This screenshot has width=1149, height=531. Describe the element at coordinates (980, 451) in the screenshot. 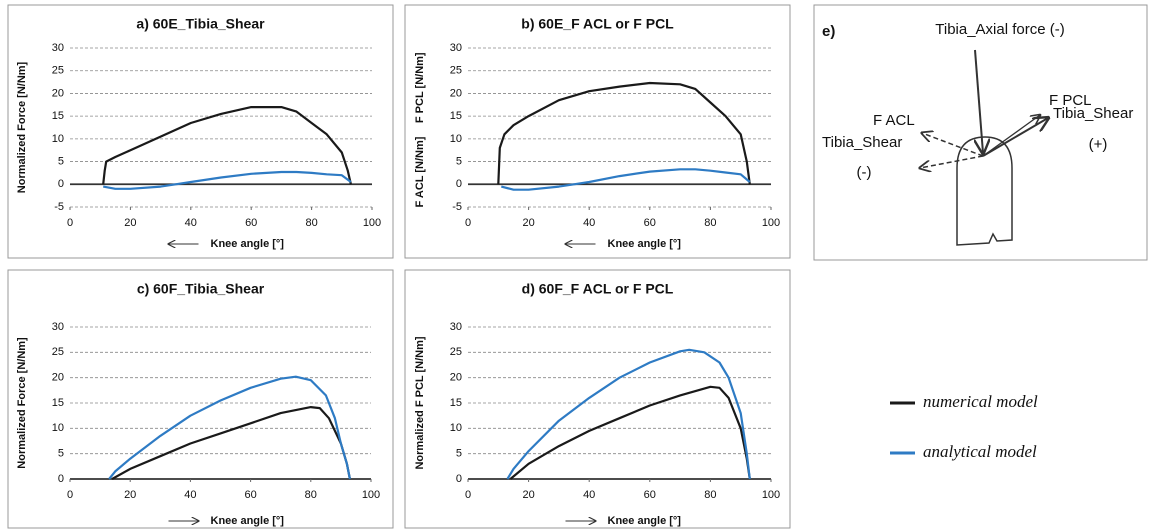

I see `legend-label: analytical model` at that location.